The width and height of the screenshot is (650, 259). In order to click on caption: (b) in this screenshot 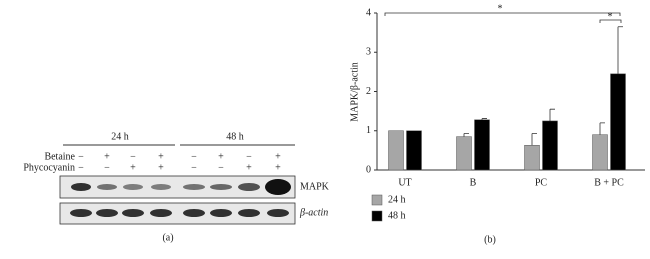, I will do `click(490, 239)`.